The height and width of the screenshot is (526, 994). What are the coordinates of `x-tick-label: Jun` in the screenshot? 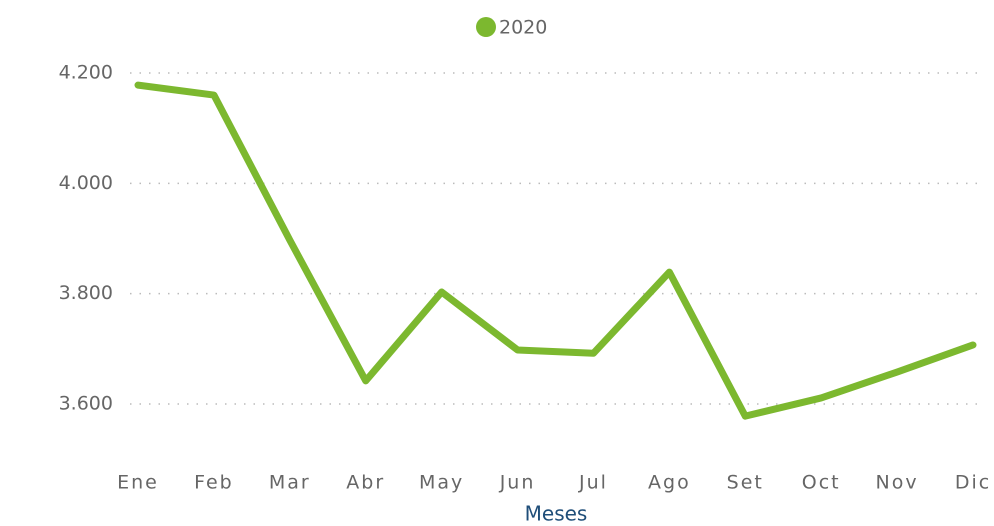 It's located at (517, 483).